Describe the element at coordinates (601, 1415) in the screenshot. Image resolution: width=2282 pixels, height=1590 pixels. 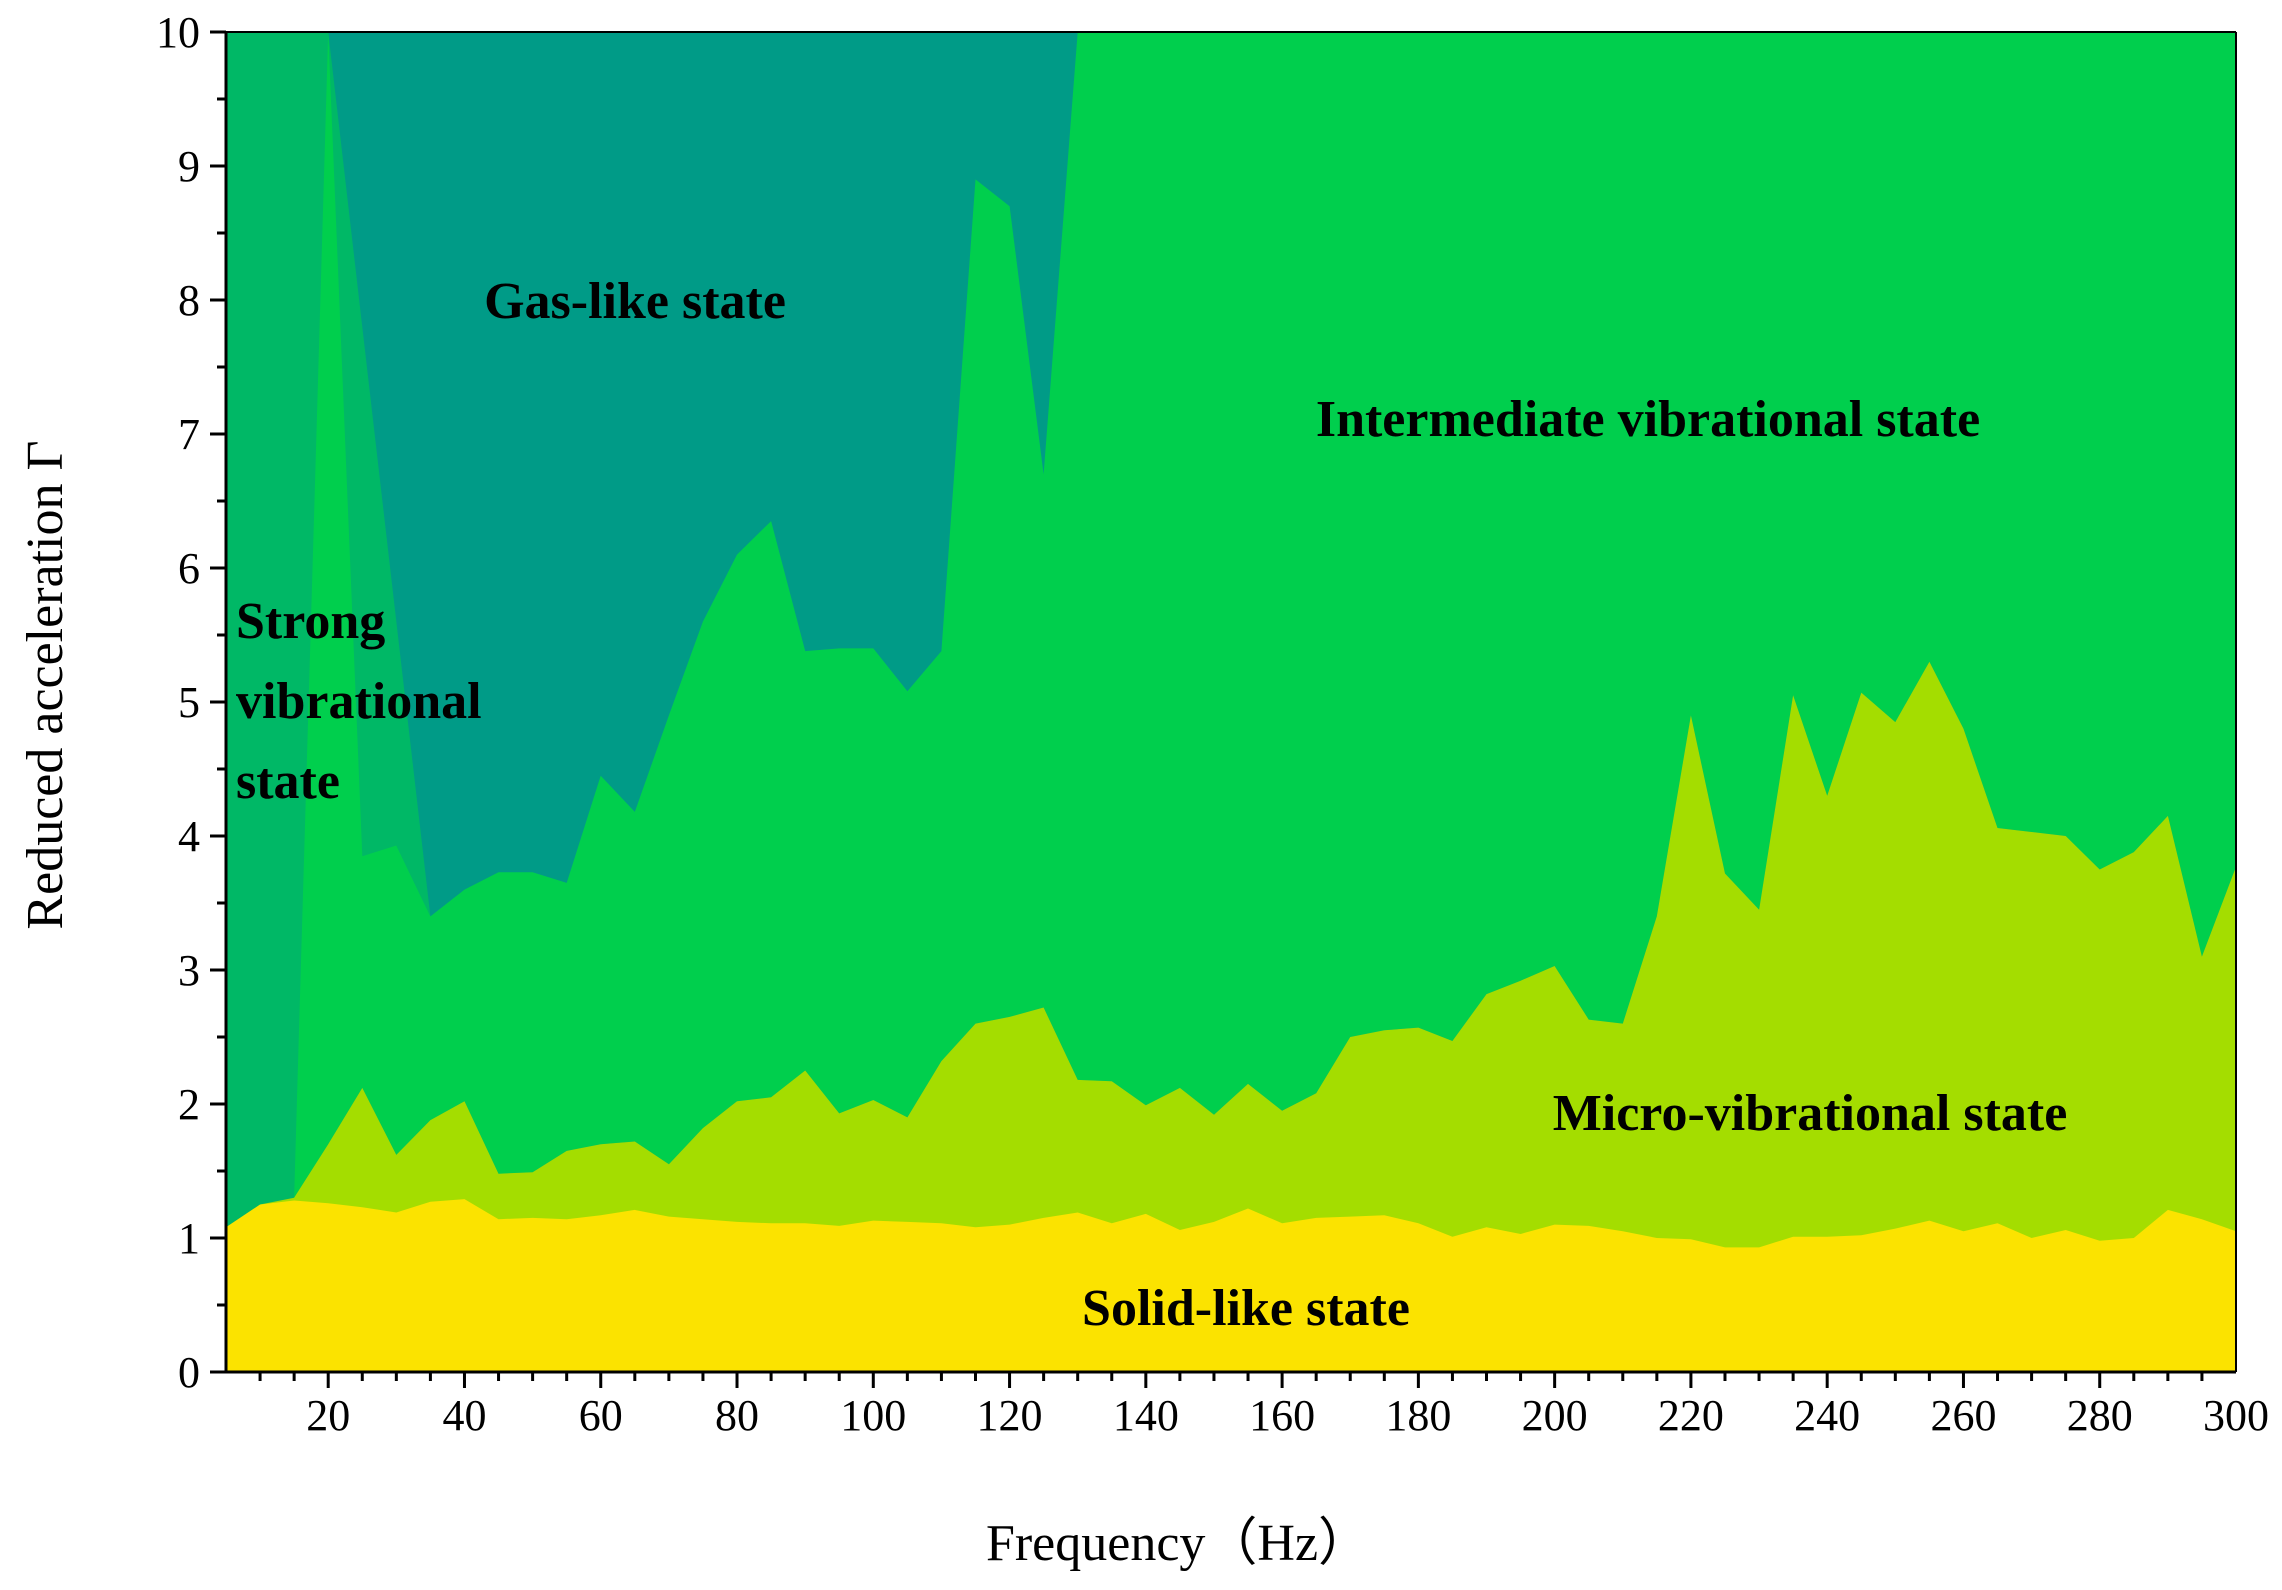
I see `x-tick-label: 60` at that location.